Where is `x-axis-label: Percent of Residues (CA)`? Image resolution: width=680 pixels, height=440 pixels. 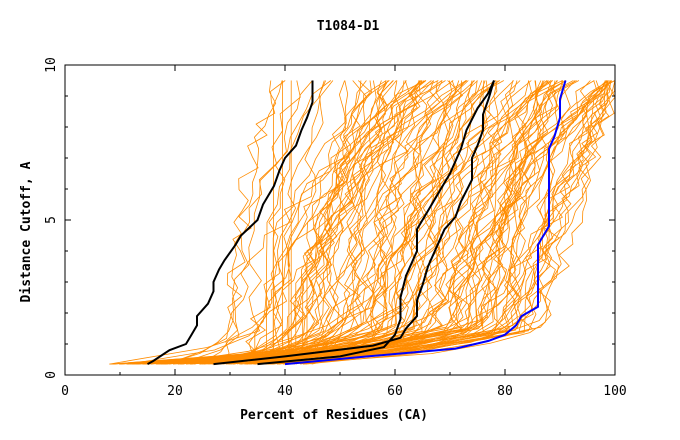
x-axis-label: Percent of Residues (CA) is located at coordinates (334, 415).